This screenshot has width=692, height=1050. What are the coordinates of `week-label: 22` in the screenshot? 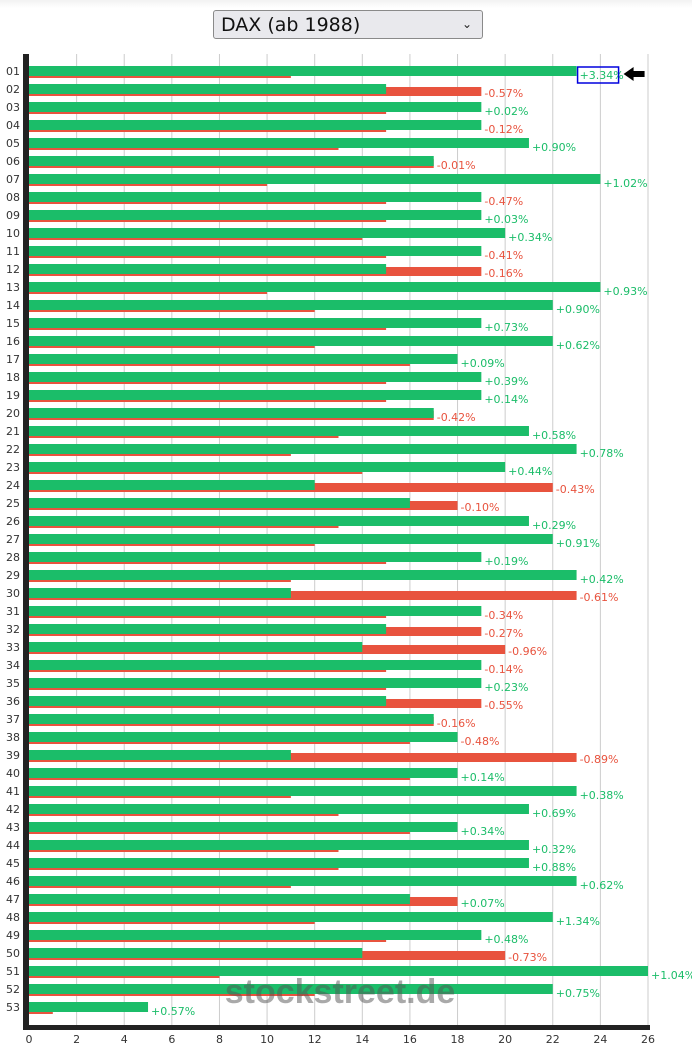 It's located at (13, 449).